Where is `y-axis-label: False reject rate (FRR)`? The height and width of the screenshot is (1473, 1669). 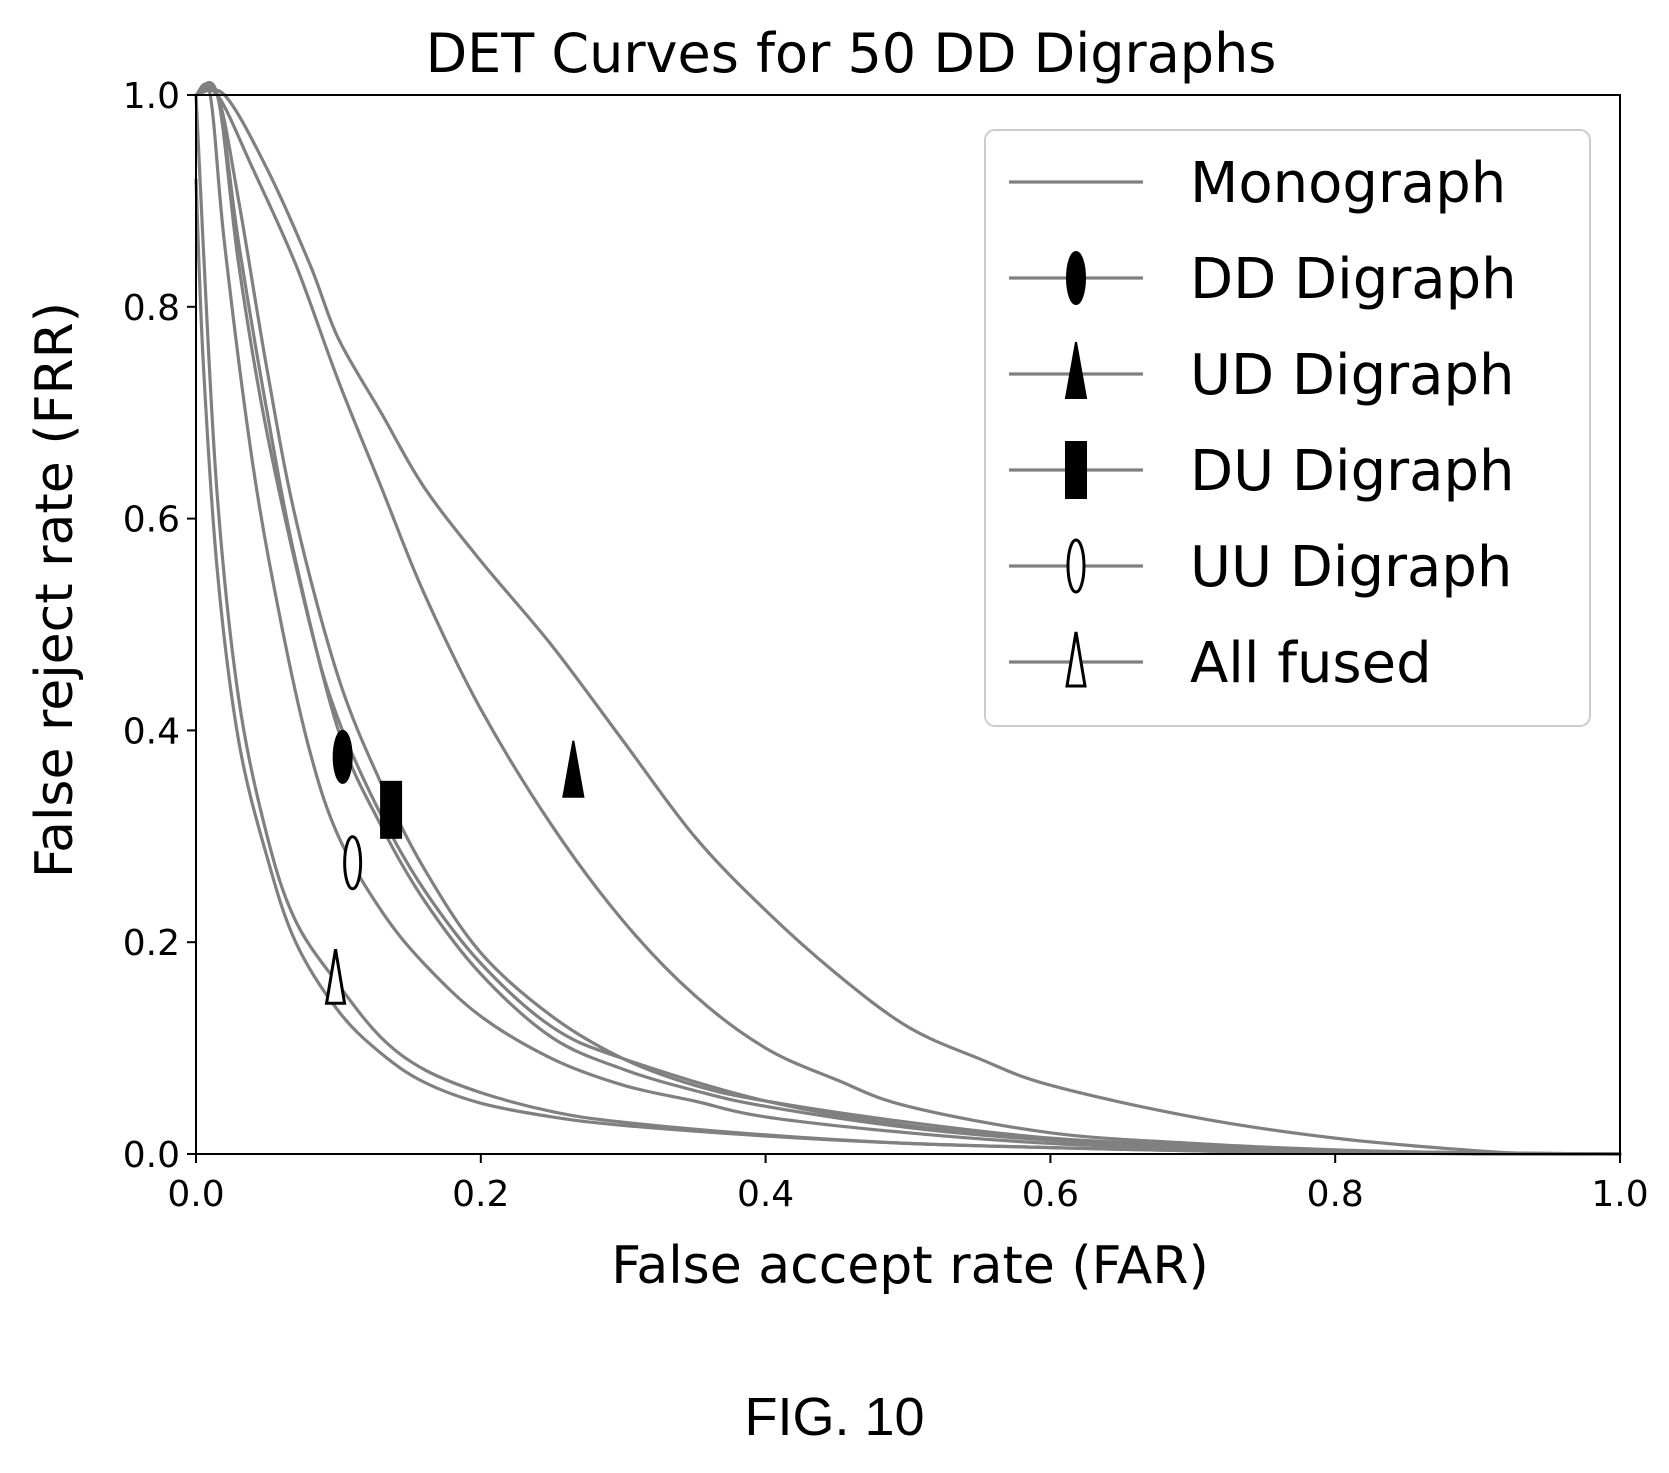 y-axis-label: False reject rate (FRR) is located at coordinates (55, 590).